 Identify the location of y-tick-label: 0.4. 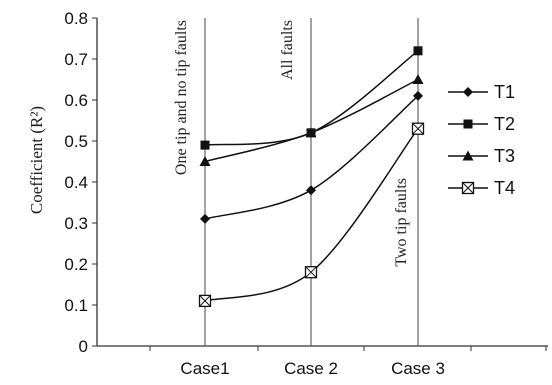
(76, 182).